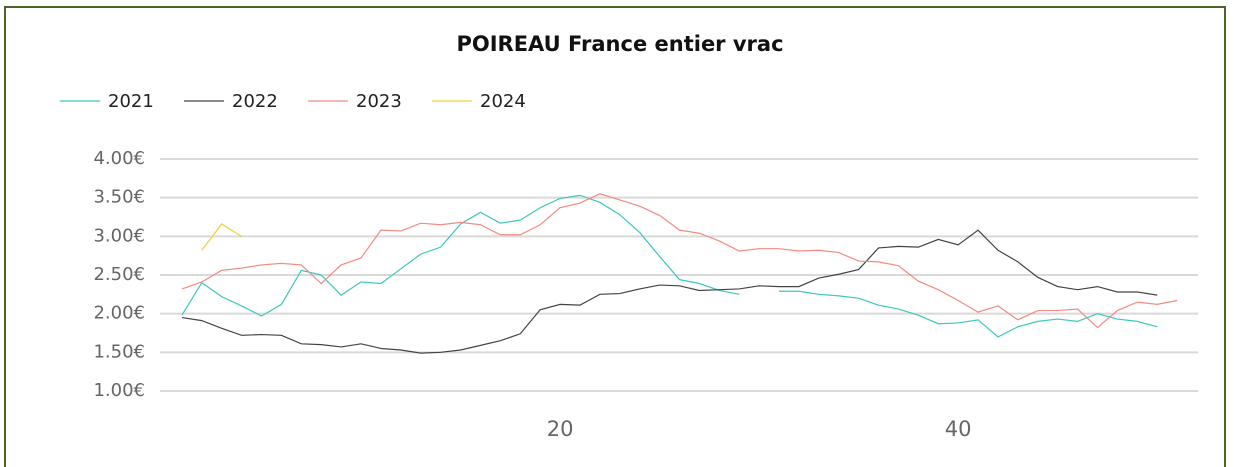 The height and width of the screenshot is (467, 1234). What do you see at coordinates (221, 237) in the screenshot?
I see `series-line` at bounding box center [221, 237].